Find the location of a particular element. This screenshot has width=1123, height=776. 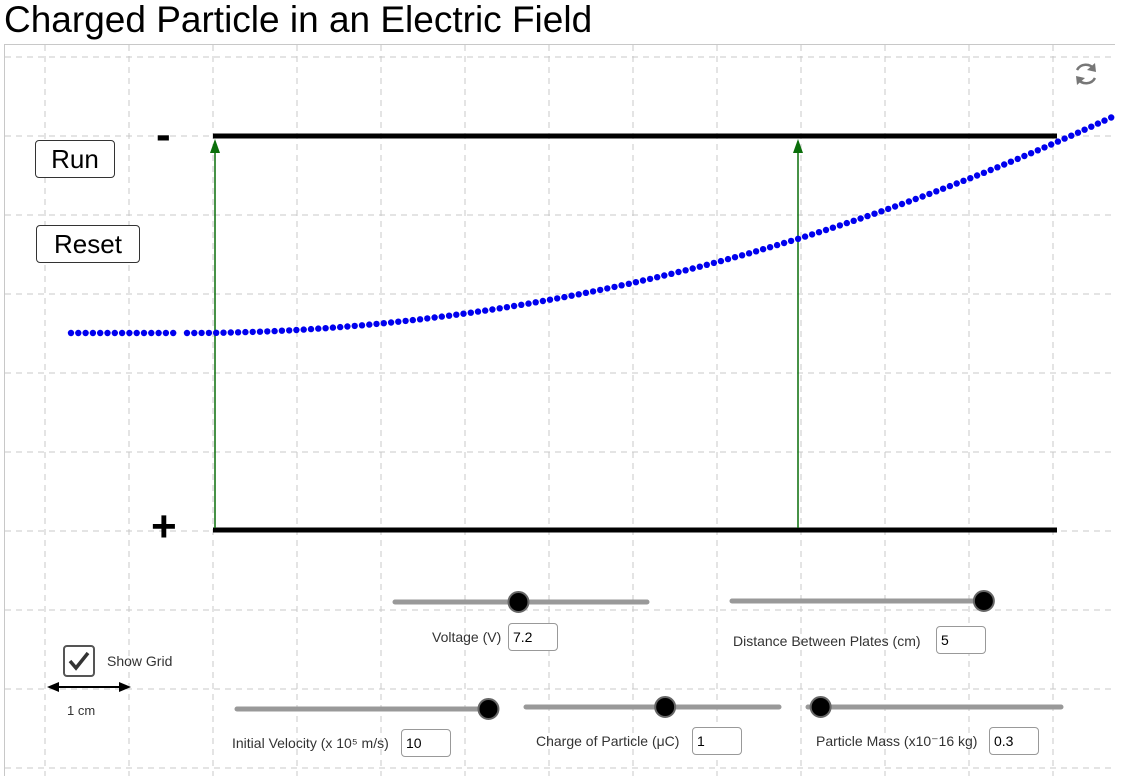

voltage-slider is located at coordinates (521, 602).